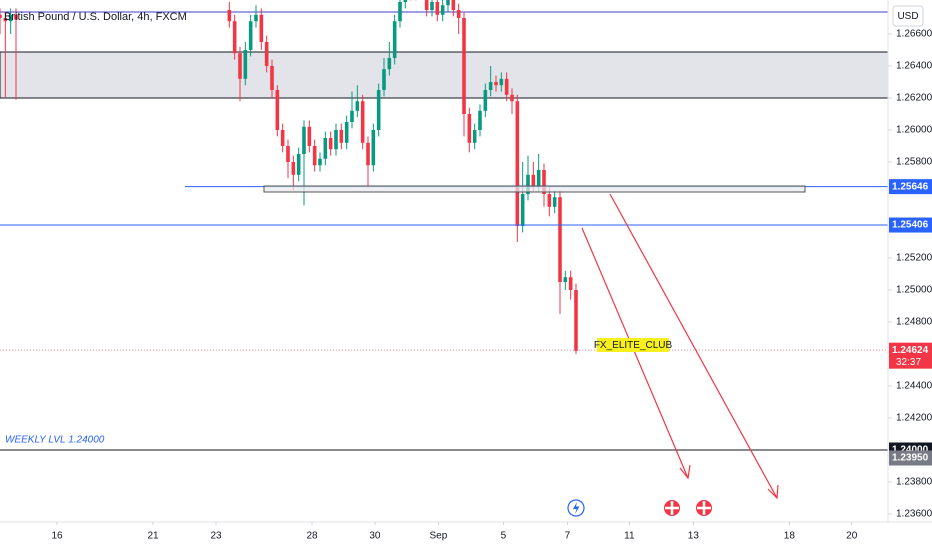 Image resolution: width=932 pixels, height=550 pixels. What do you see at coordinates (914, 290) in the screenshot?
I see `y-tick-label: 1.25000` at bounding box center [914, 290].